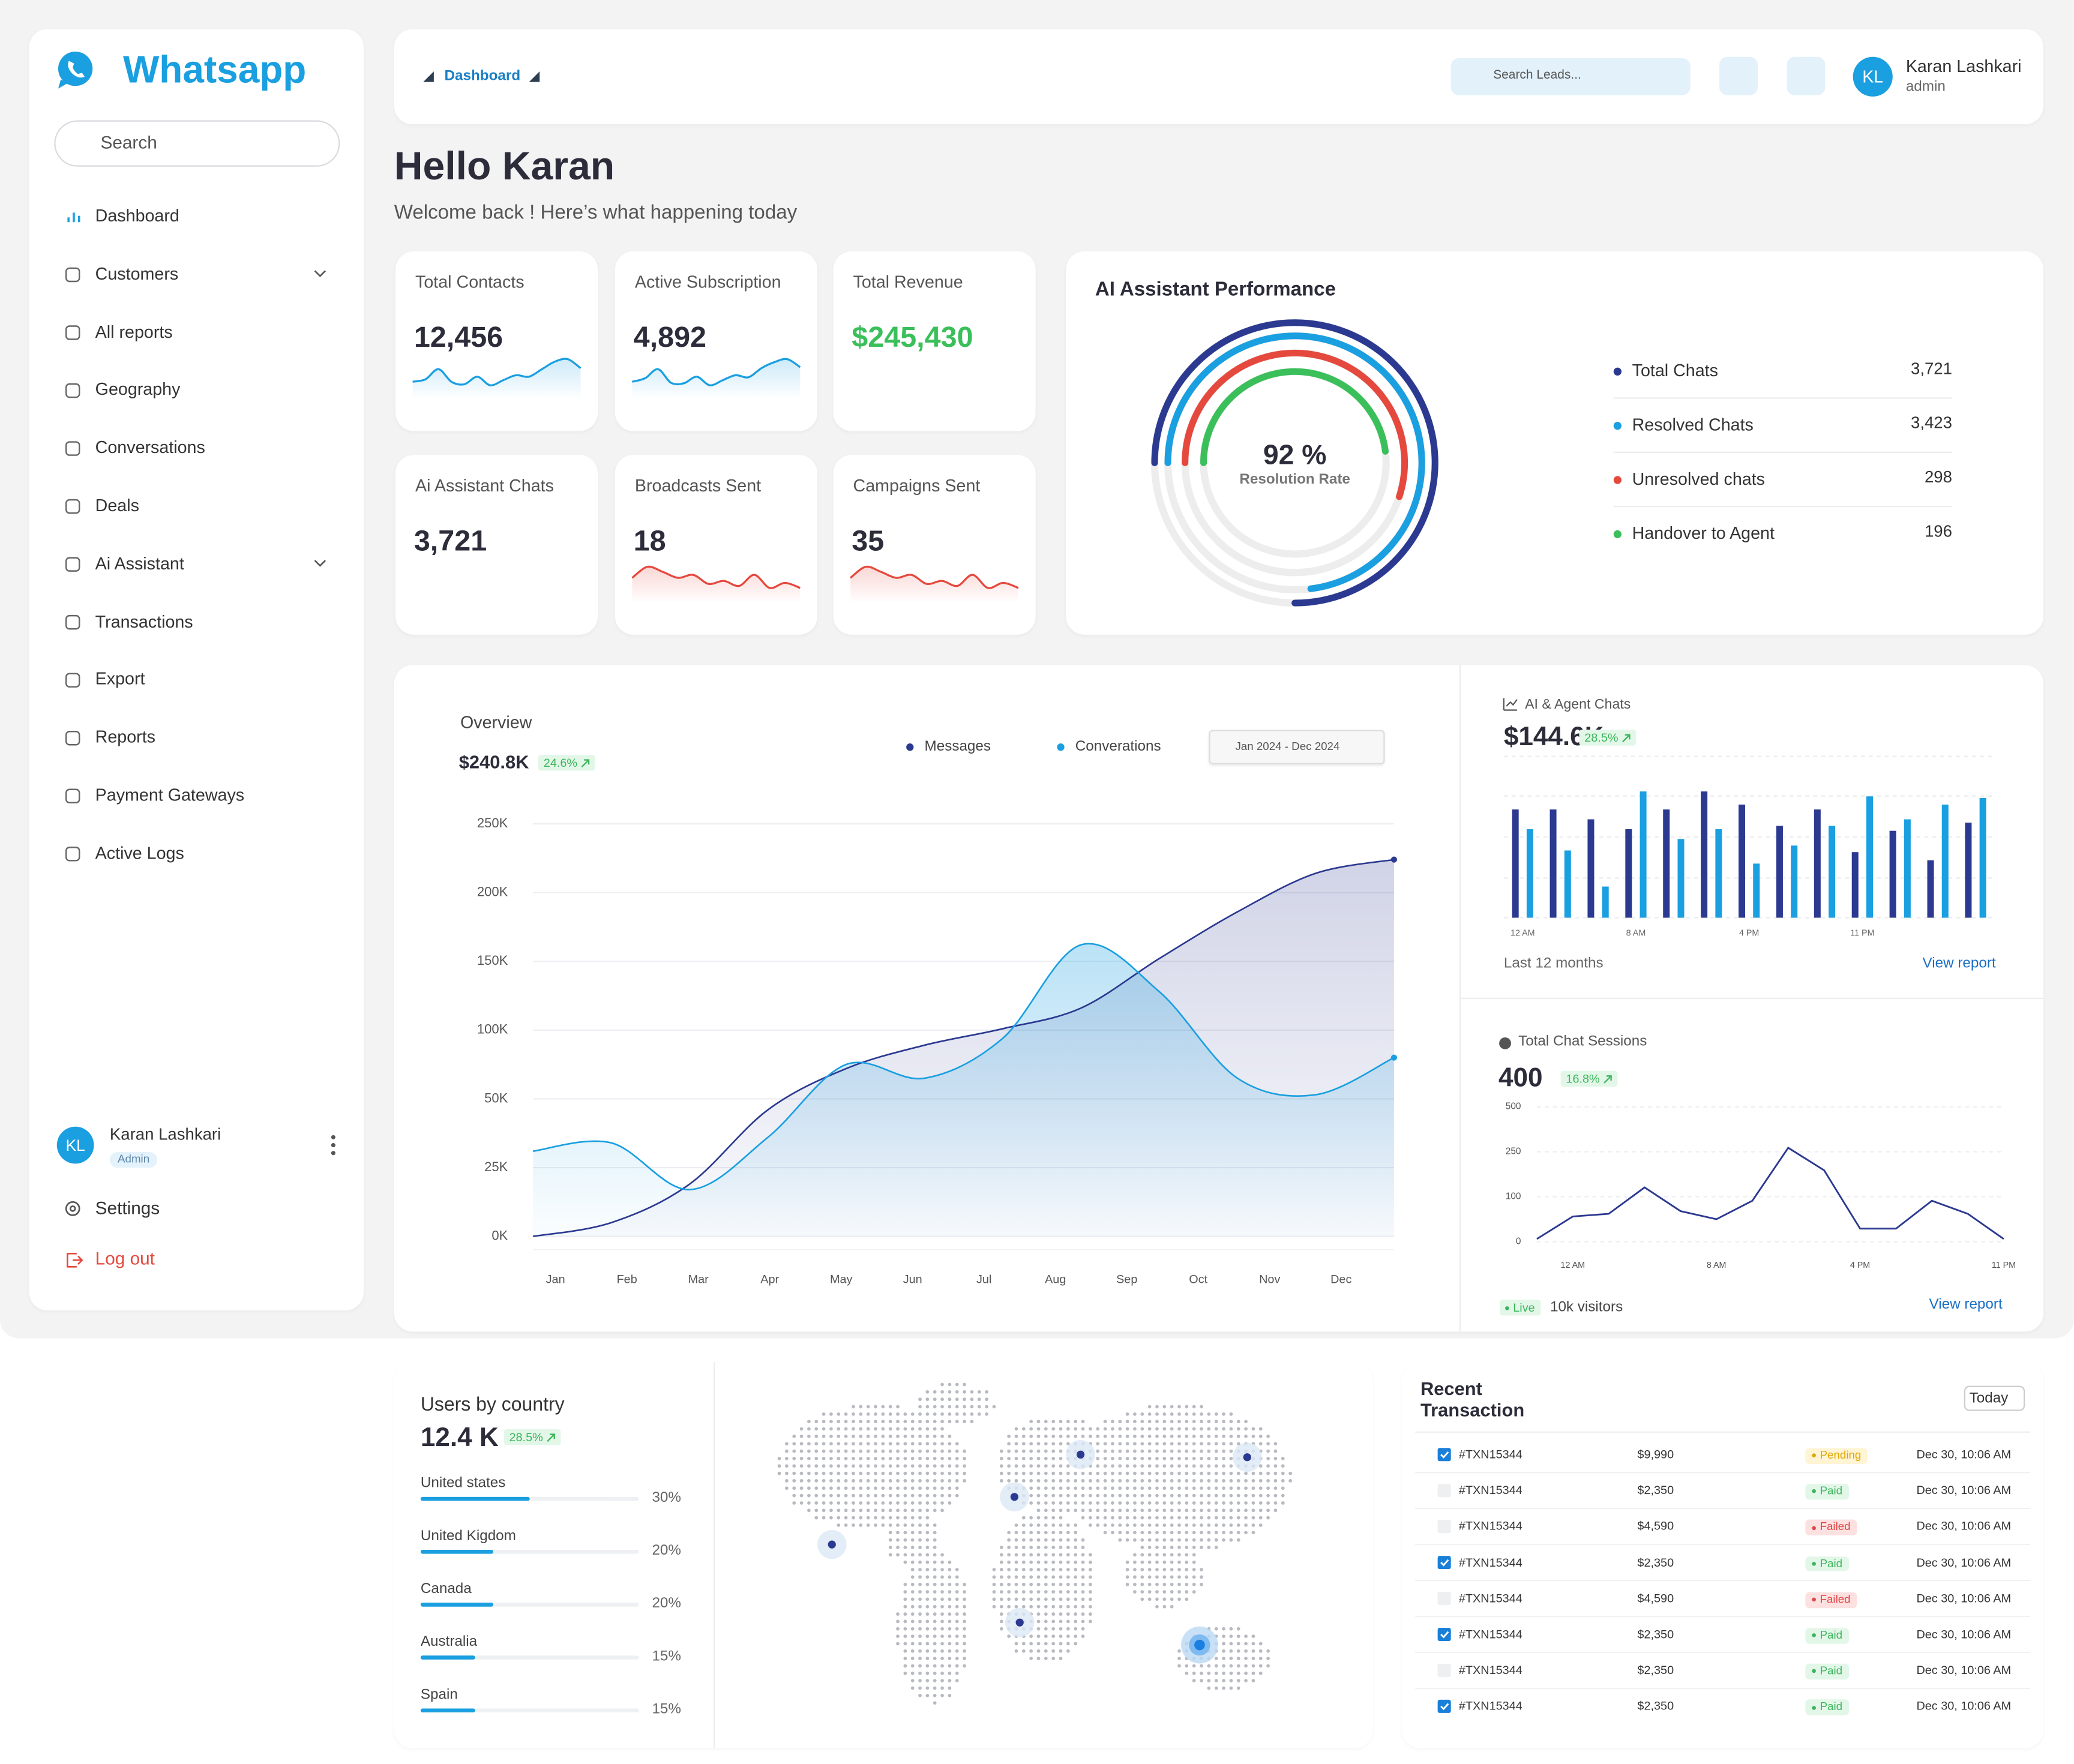 The width and height of the screenshot is (2074, 1764). What do you see at coordinates (468, 1536) in the screenshot?
I see `country-name: United Kigdom` at bounding box center [468, 1536].